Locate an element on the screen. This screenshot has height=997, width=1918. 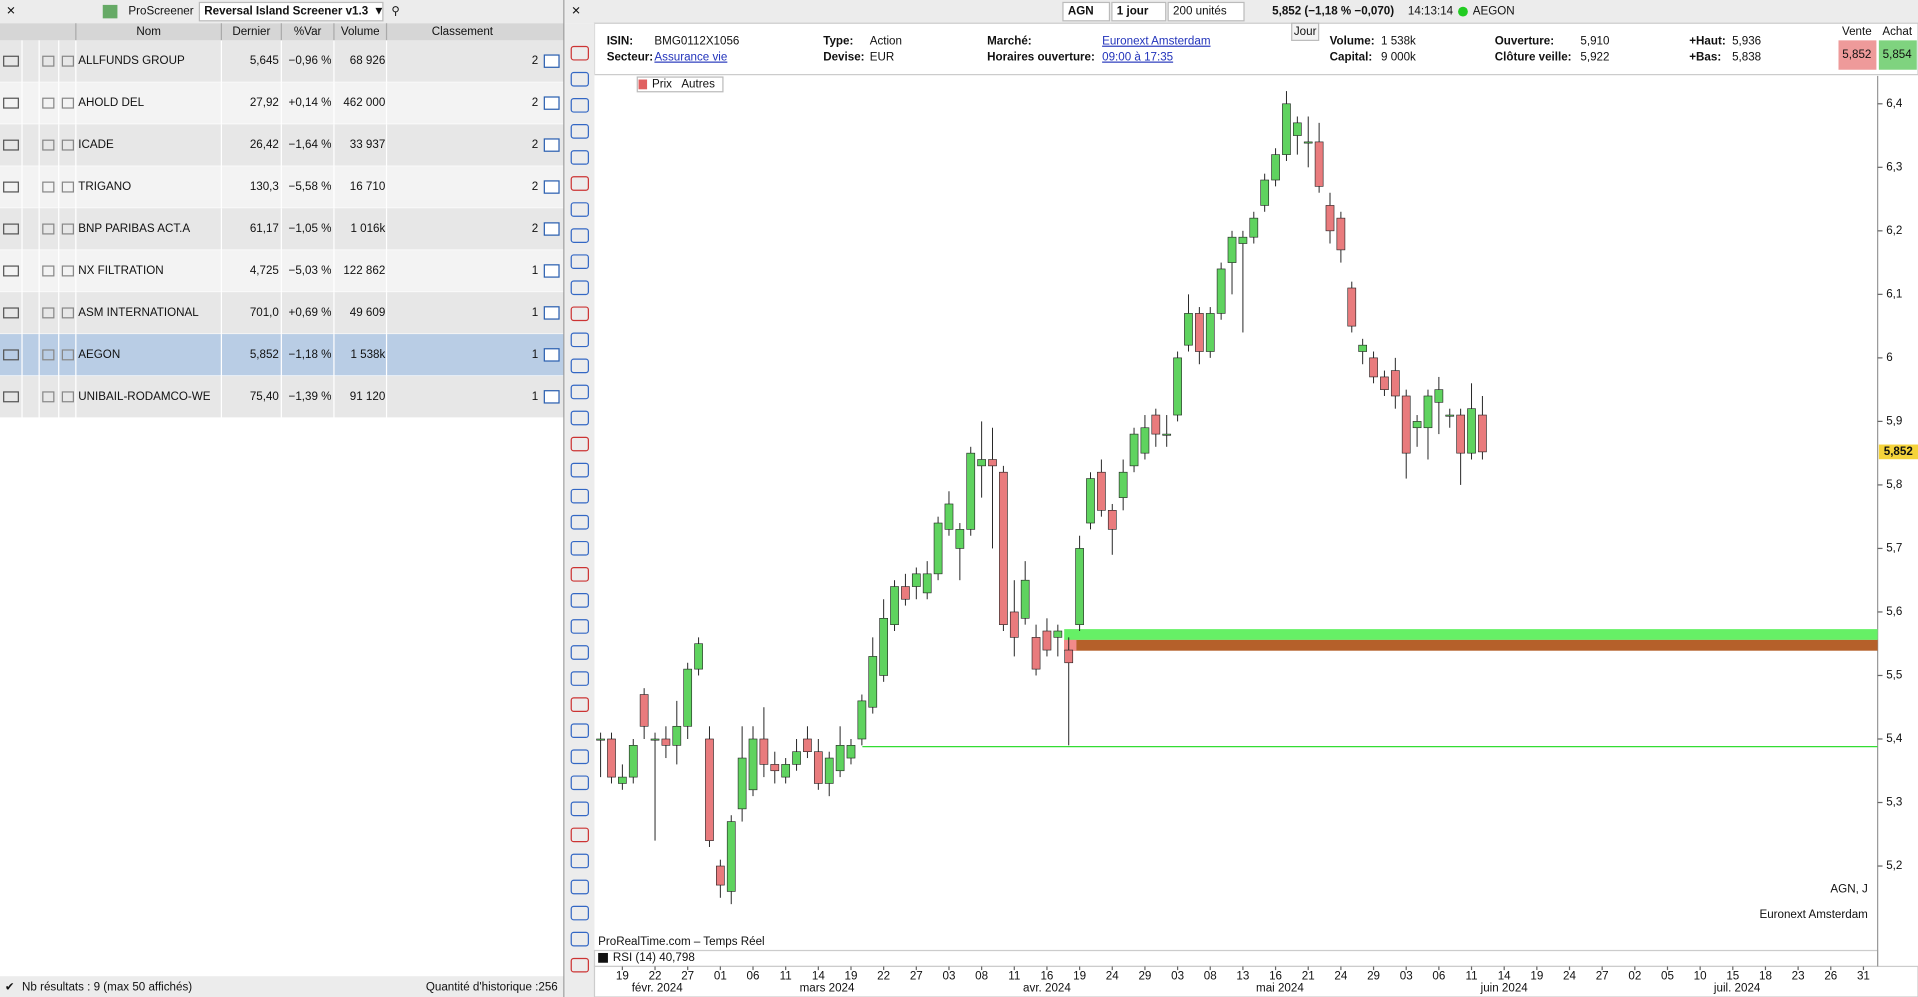
symbol-box is located at coordinates (1086, 11).